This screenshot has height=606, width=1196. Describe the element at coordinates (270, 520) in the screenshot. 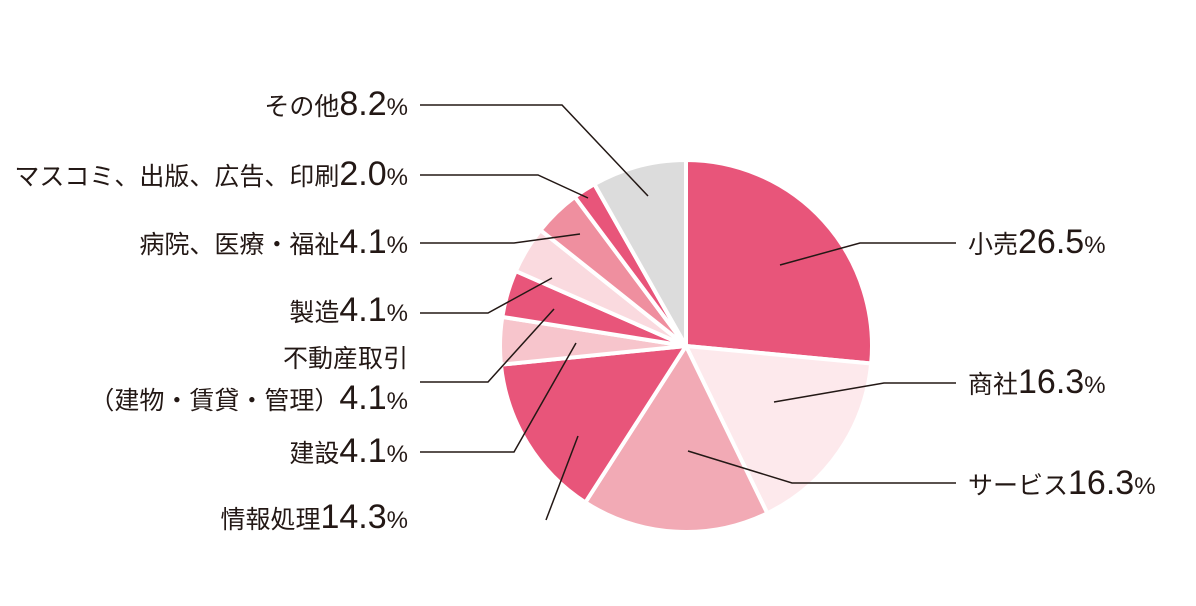

I see `slice-name: 情報処理` at that location.